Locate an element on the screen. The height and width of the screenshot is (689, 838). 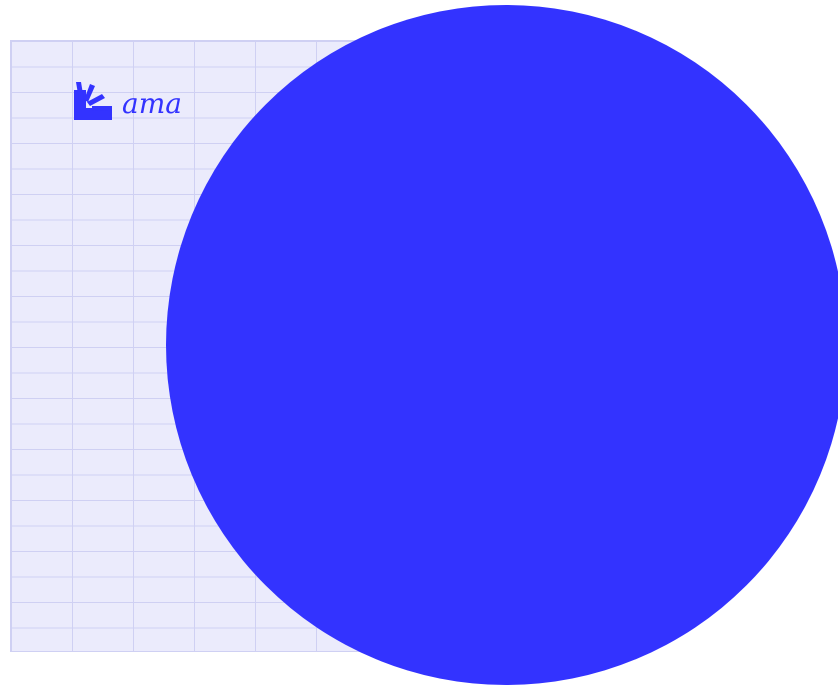
brand-name: ama is located at coordinates (152, 103).